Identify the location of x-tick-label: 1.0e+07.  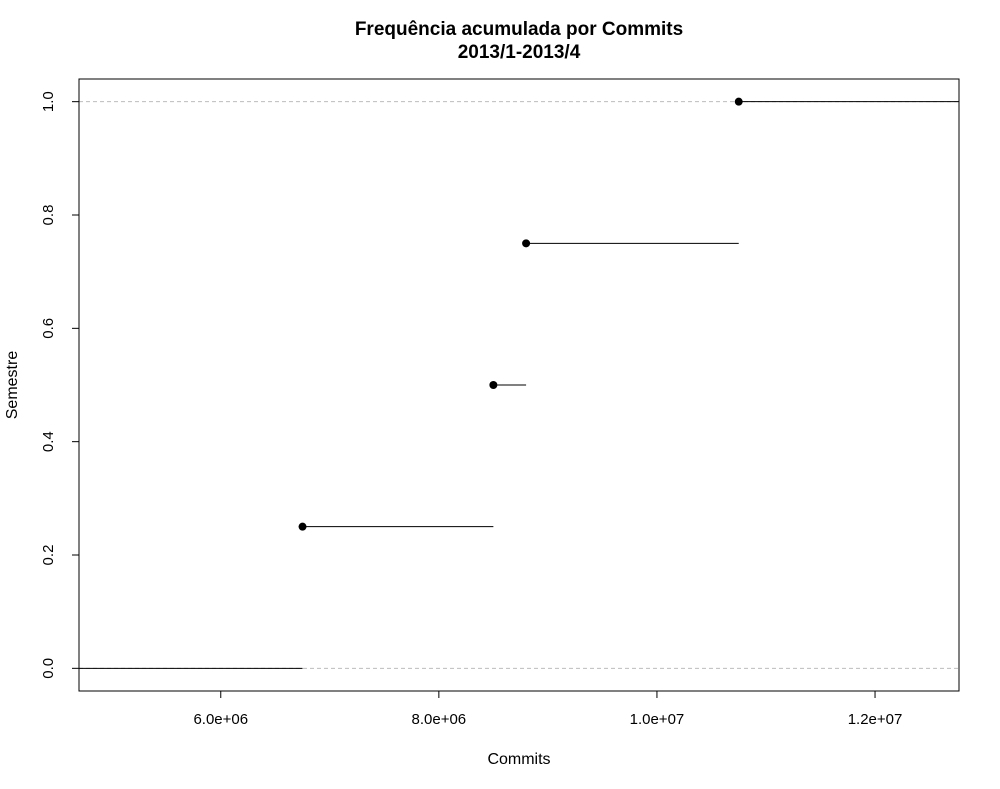
(657, 719).